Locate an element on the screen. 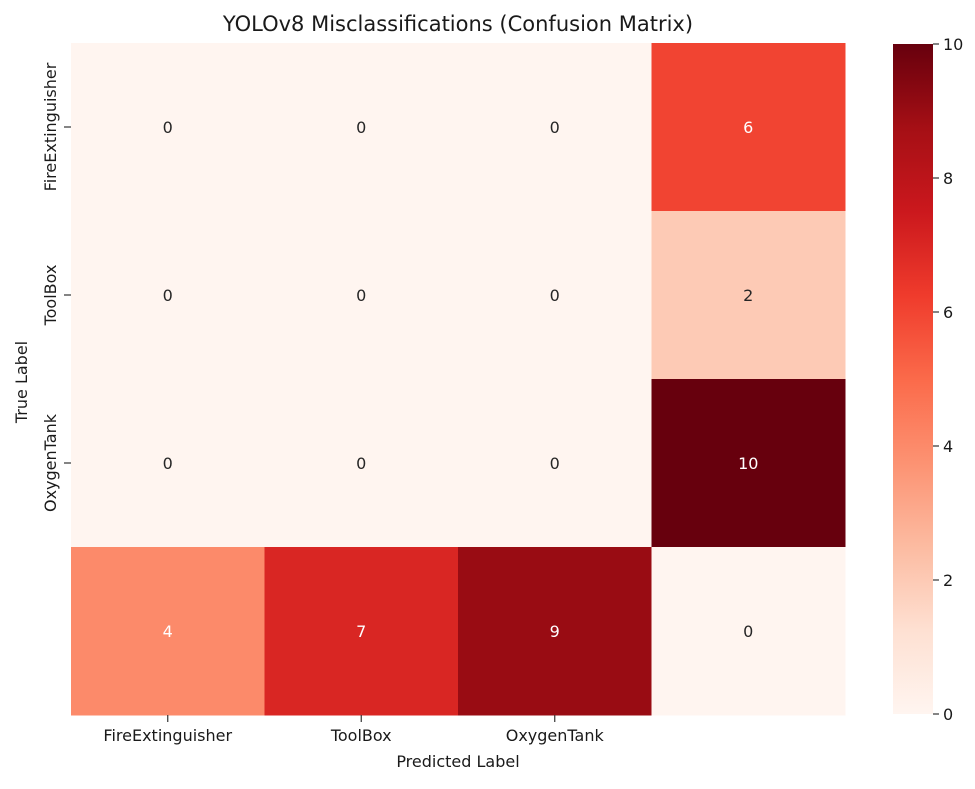 This screenshot has height=789, width=975. heatmap-cell-r1-c1 is located at coordinates (361, 295).